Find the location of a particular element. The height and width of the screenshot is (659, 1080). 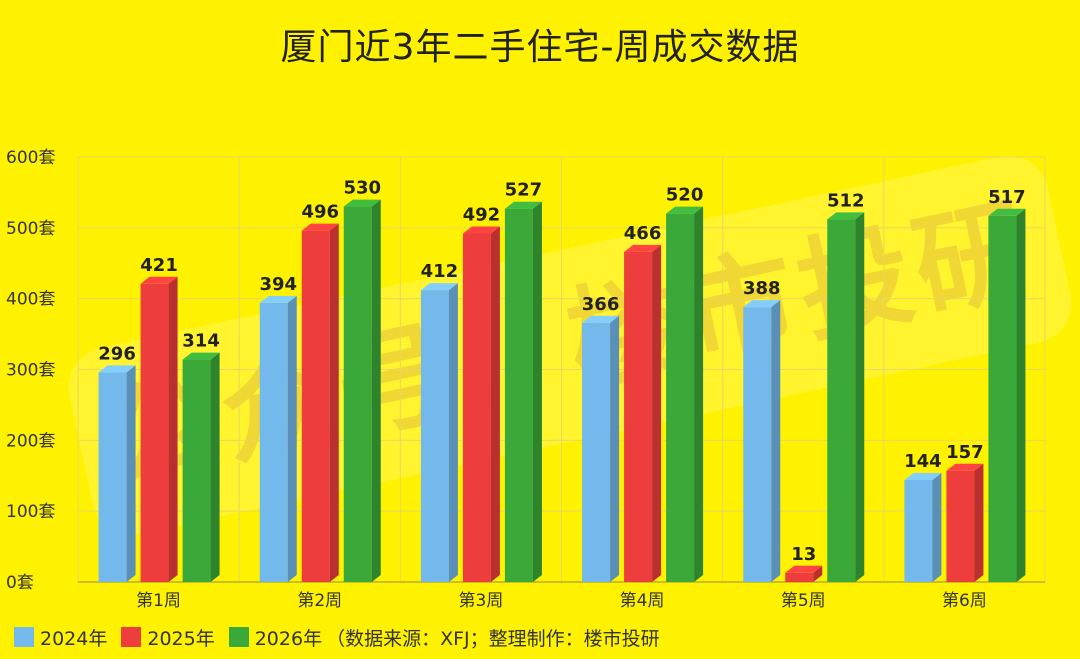

chart-title: 厦门近3年二手住宅-周成交数据 is located at coordinates (540, 47).